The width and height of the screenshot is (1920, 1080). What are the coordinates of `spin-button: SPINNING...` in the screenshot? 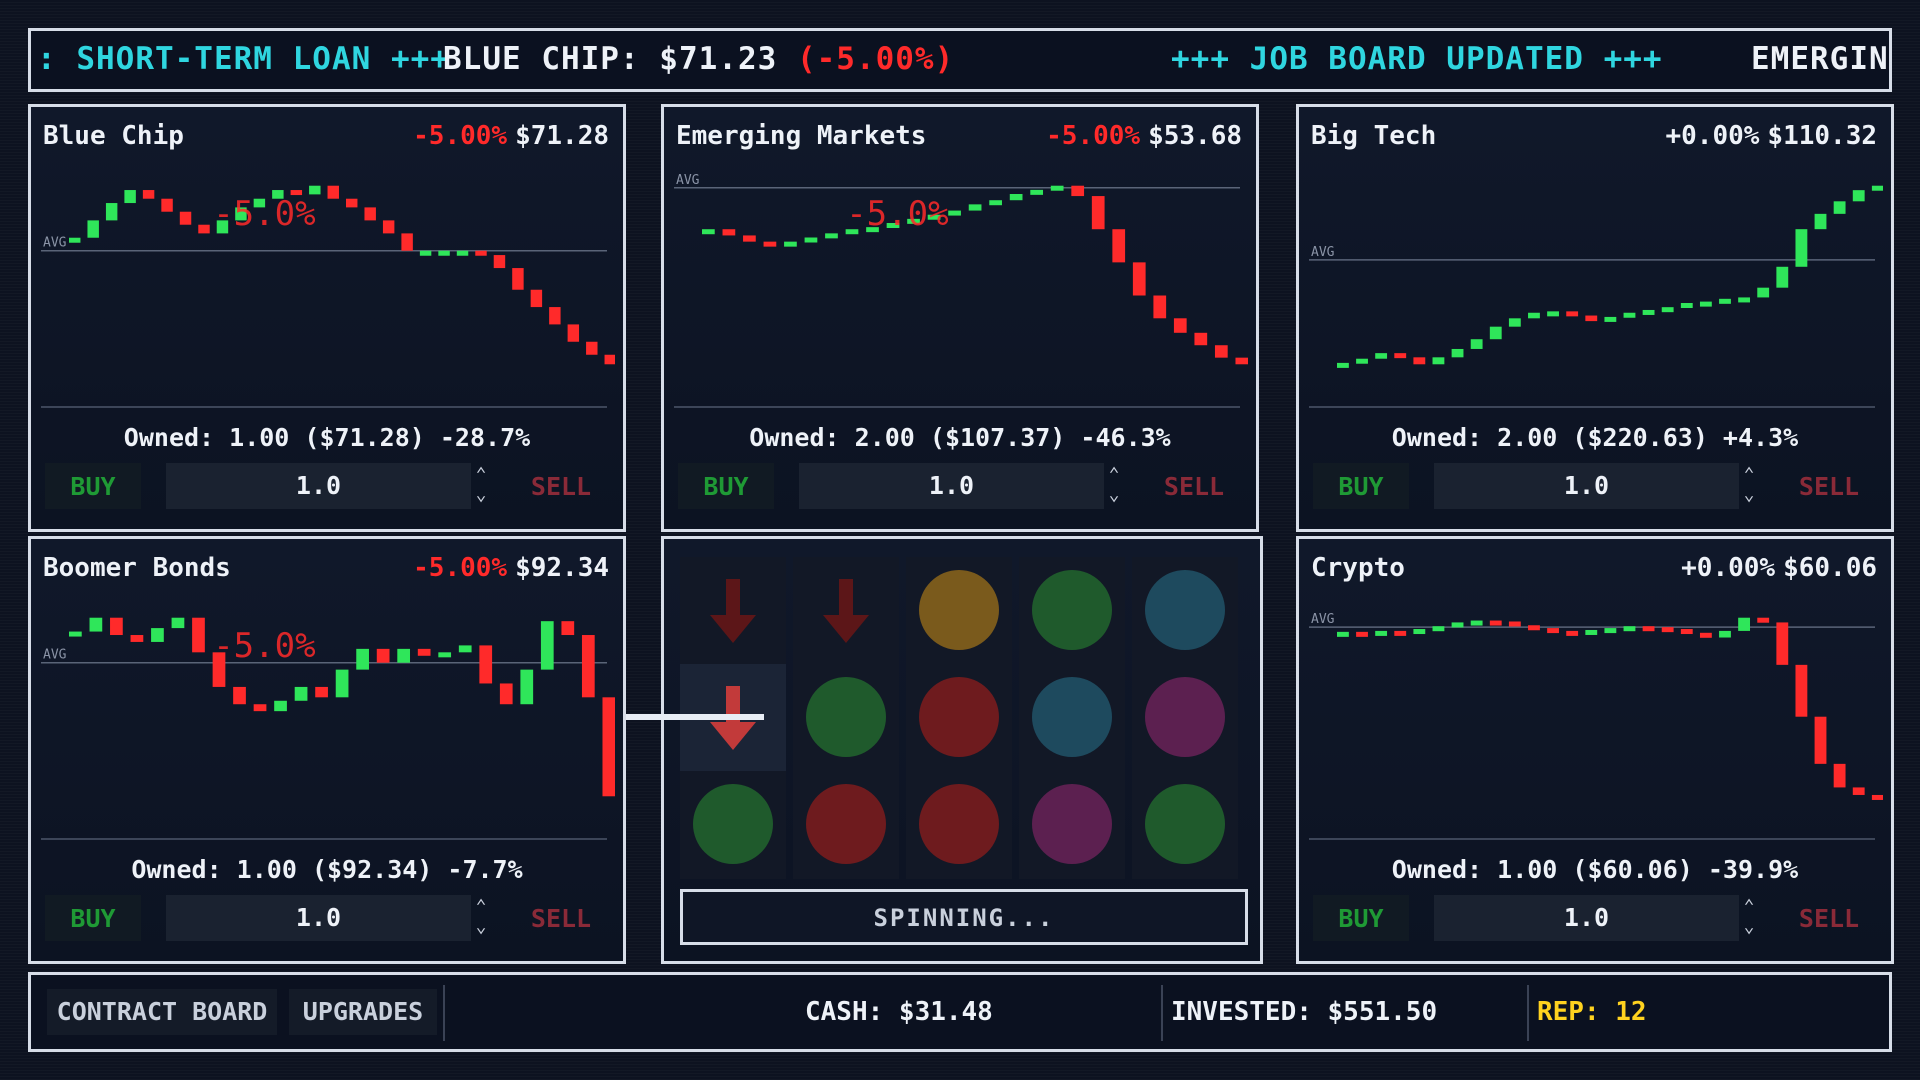 It's located at (964, 917).